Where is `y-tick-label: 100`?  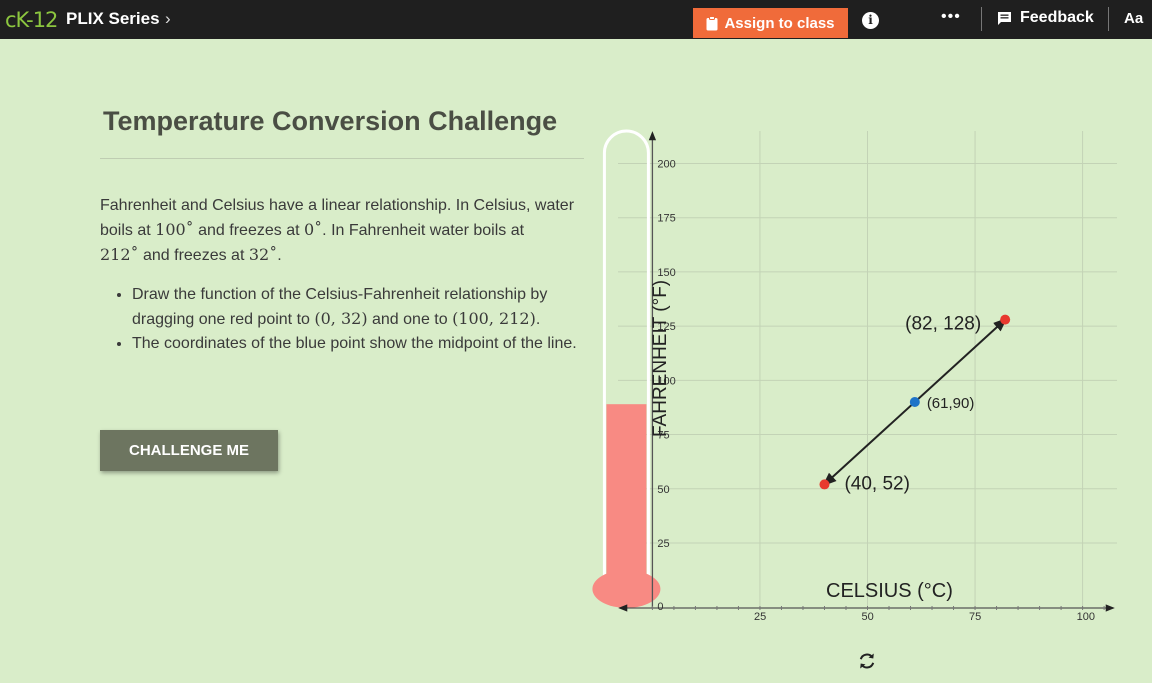 y-tick-label: 100 is located at coordinates (666, 381).